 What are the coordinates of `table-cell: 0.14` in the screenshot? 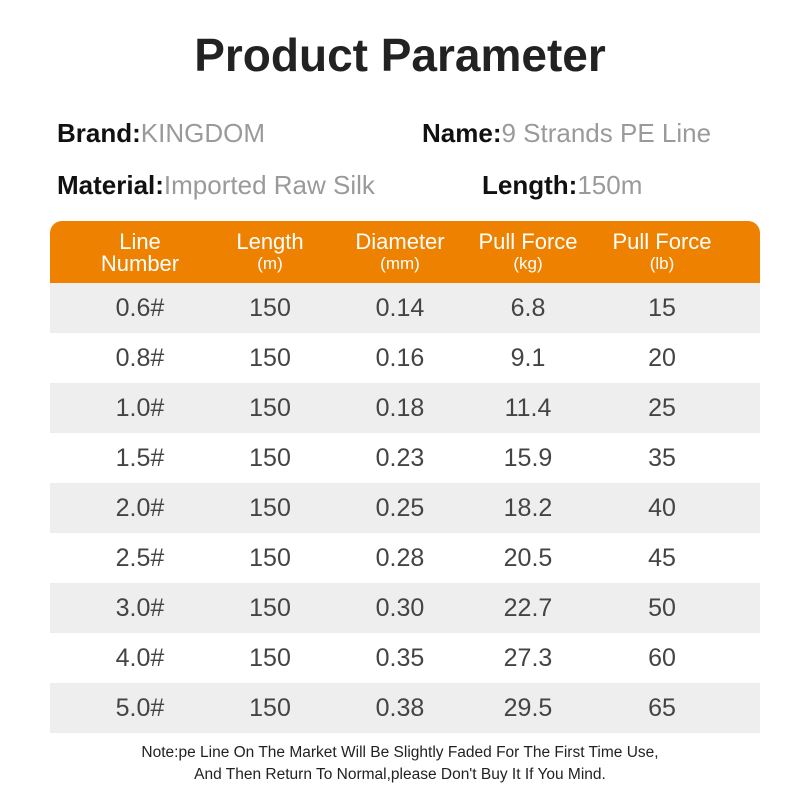 It's located at (400, 307).